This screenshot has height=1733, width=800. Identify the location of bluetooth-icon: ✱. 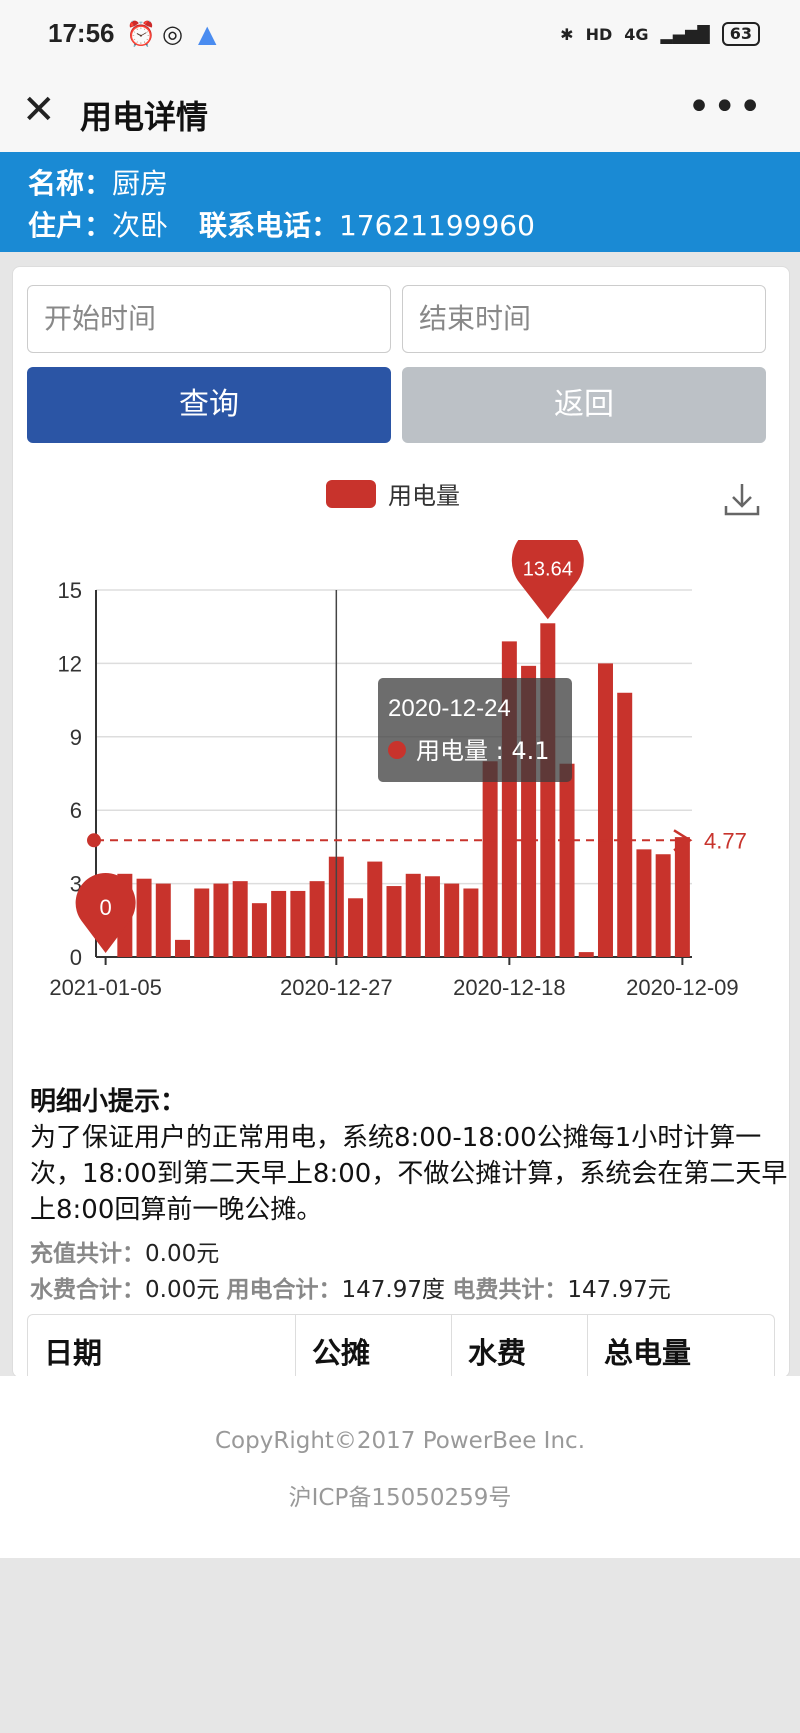
(567, 34).